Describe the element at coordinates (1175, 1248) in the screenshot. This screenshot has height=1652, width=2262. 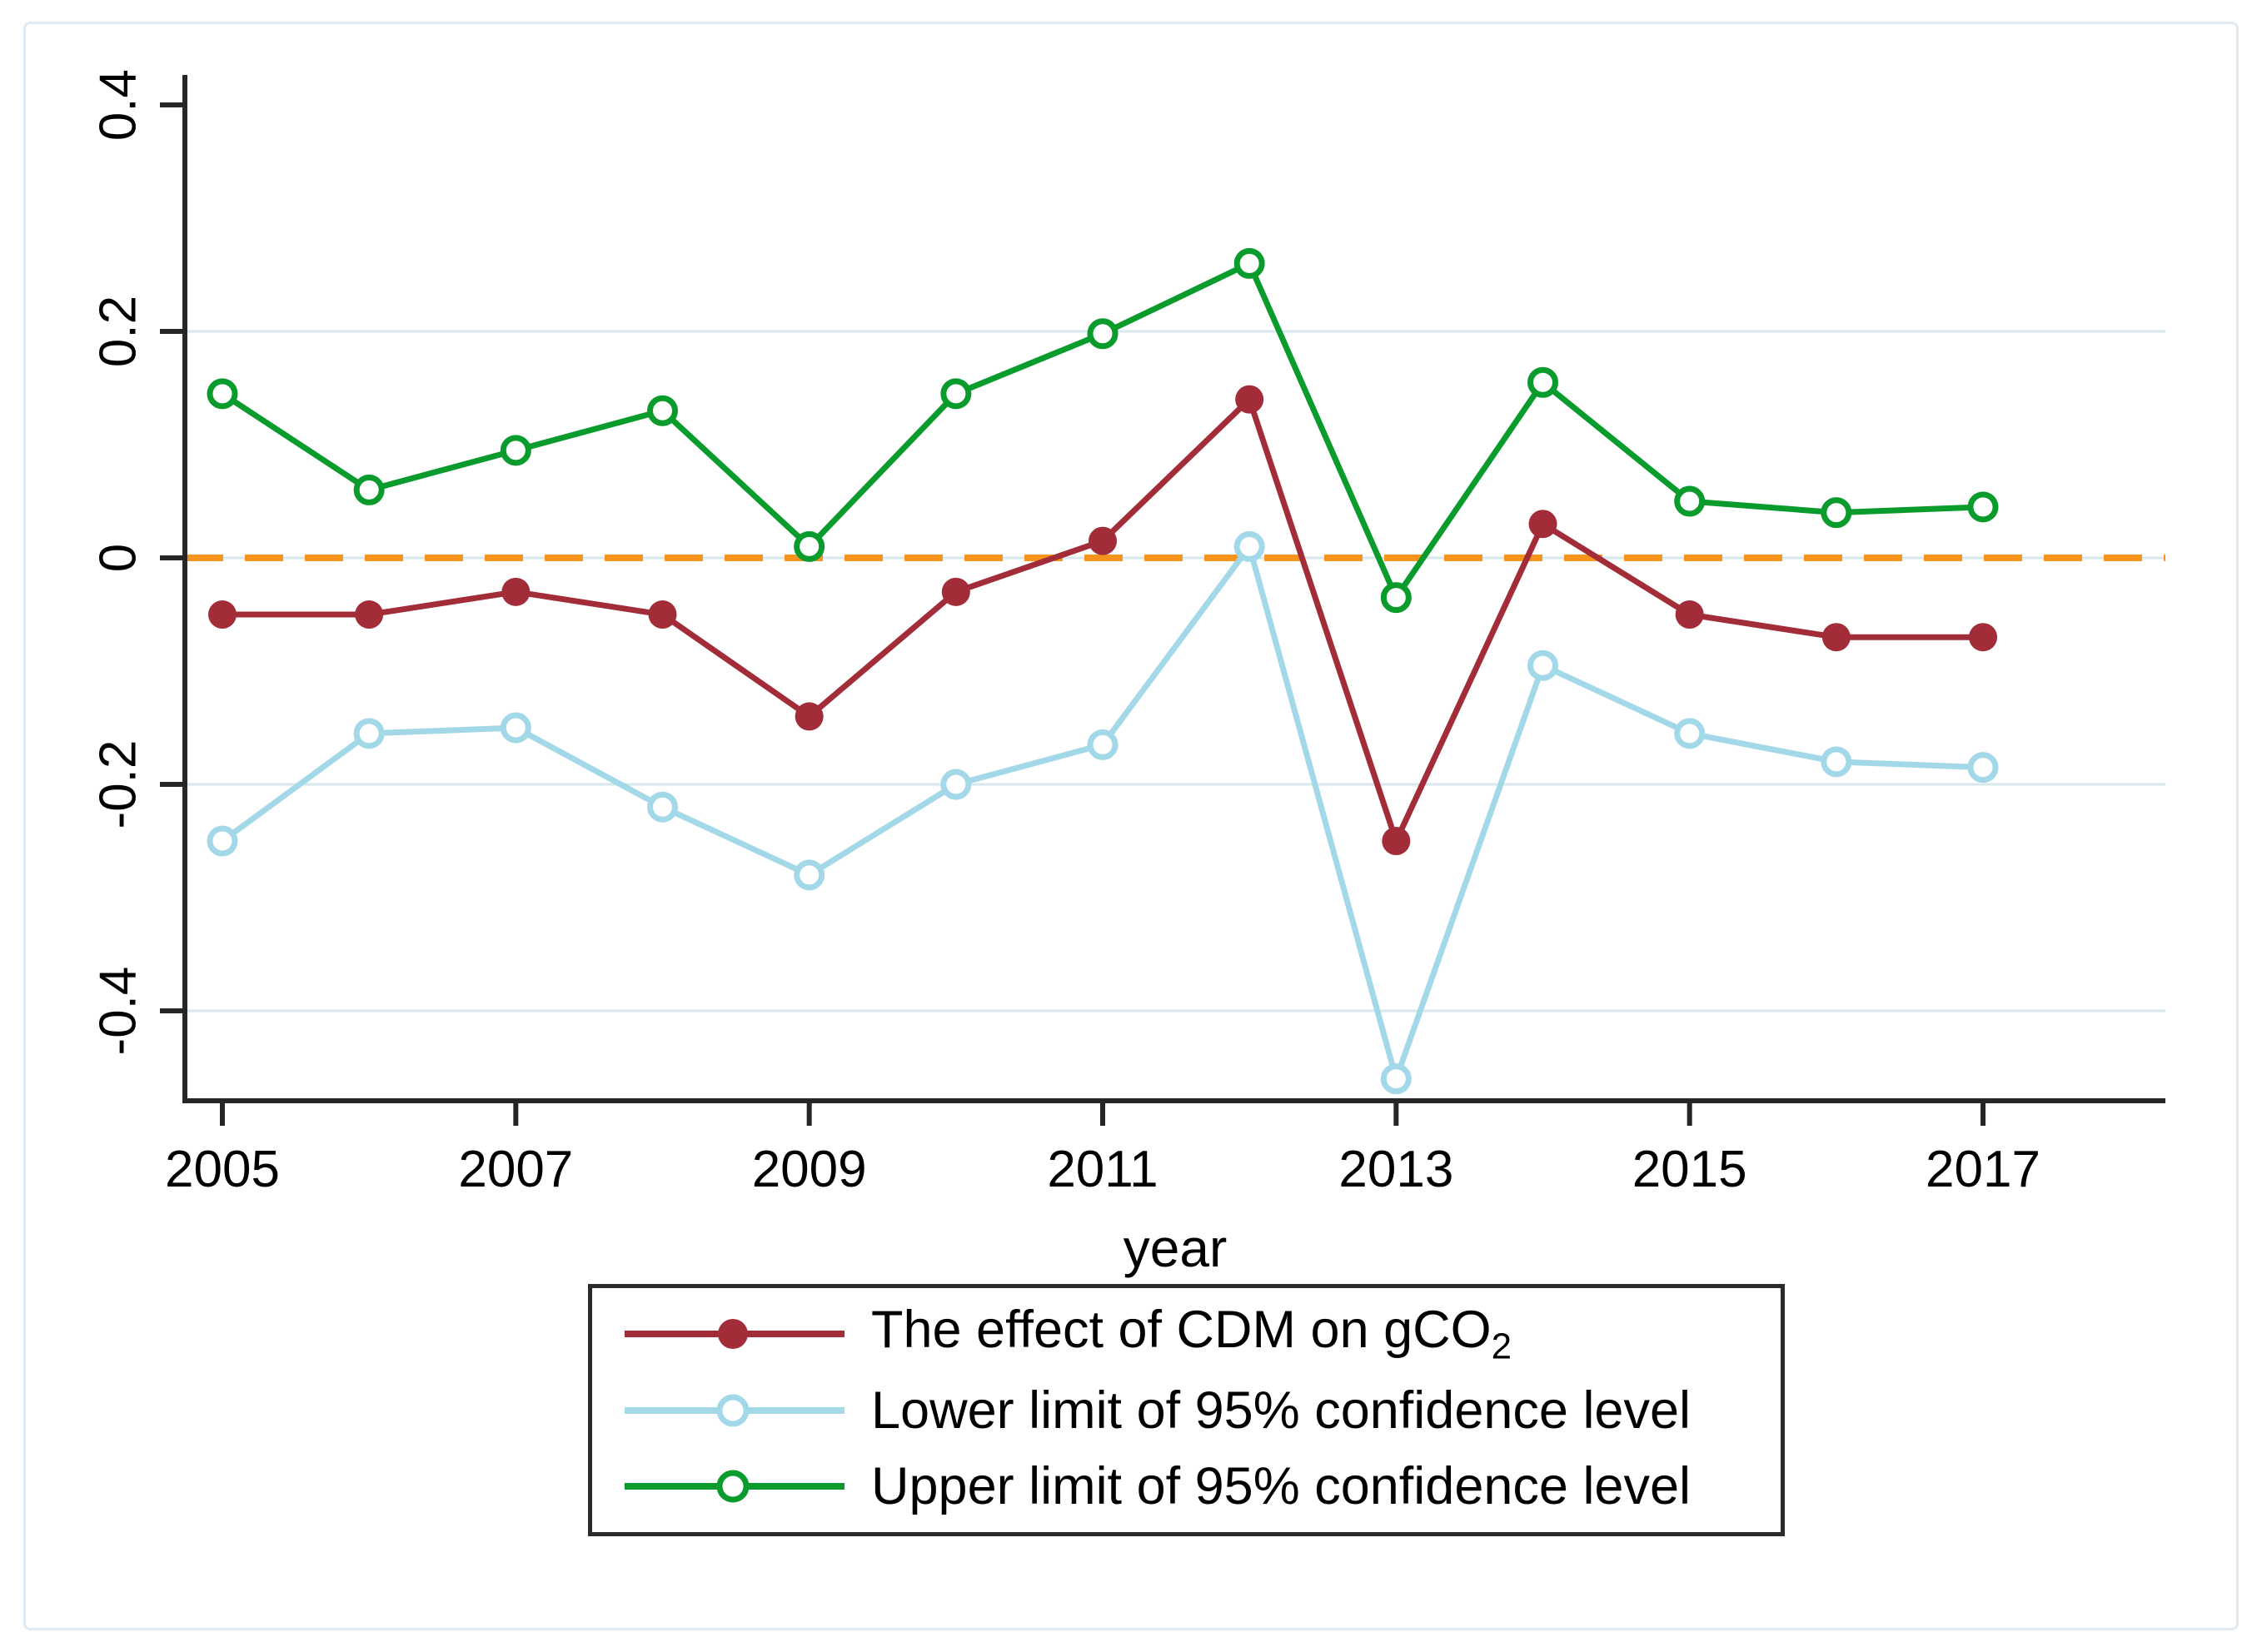
I see `x-axis-title: year` at that location.